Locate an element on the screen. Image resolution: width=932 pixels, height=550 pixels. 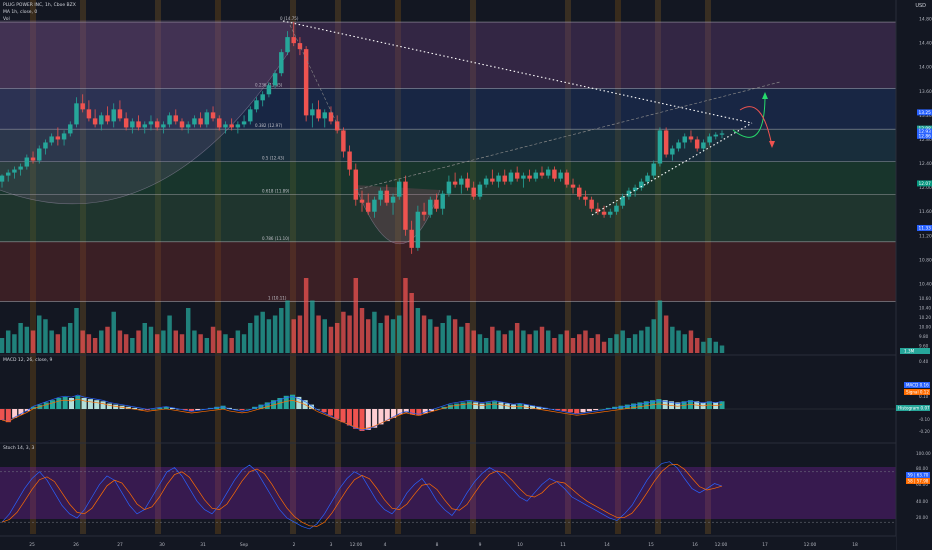
macd-legend: MACD 12, 26, close, 9 is located at coordinates (28, 360).